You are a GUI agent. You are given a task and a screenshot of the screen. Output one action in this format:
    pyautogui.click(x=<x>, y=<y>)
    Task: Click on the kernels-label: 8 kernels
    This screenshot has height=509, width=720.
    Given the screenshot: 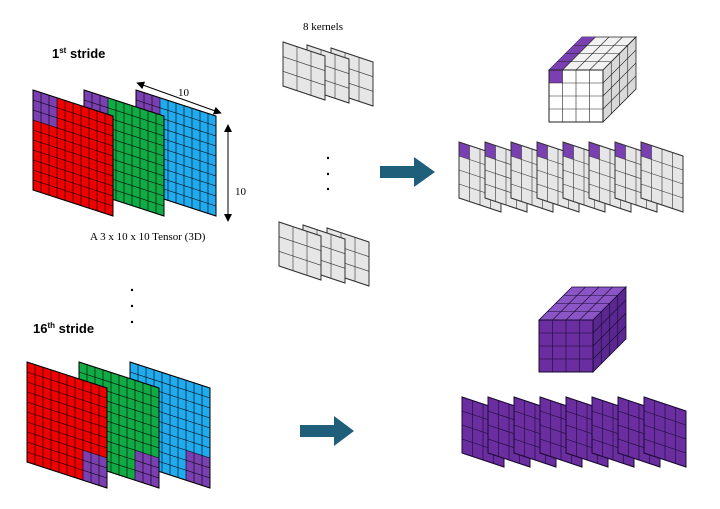 What is the action you would take?
    pyautogui.click(x=323, y=27)
    